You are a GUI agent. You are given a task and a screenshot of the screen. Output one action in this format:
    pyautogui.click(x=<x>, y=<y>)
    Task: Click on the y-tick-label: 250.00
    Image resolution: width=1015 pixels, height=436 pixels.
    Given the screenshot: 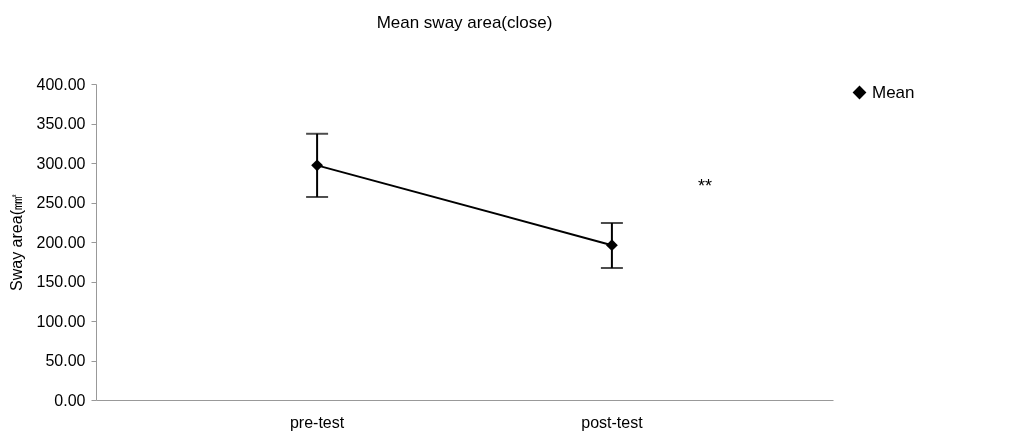 What is the action you would take?
    pyautogui.click(x=61, y=202)
    